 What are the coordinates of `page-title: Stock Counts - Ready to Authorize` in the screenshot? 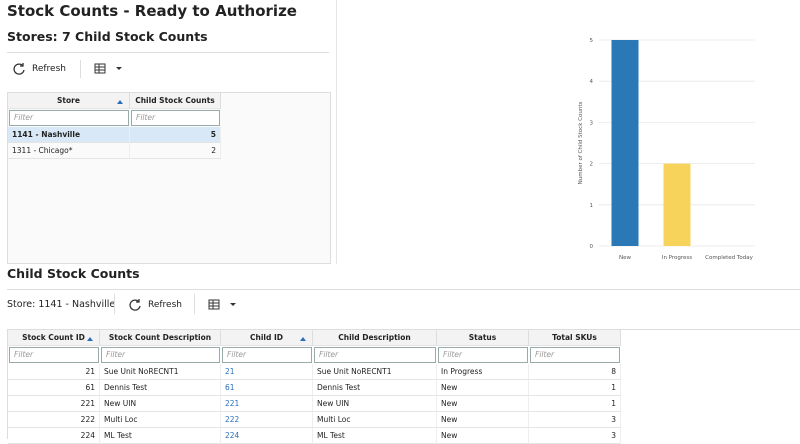 It's located at (152, 11).